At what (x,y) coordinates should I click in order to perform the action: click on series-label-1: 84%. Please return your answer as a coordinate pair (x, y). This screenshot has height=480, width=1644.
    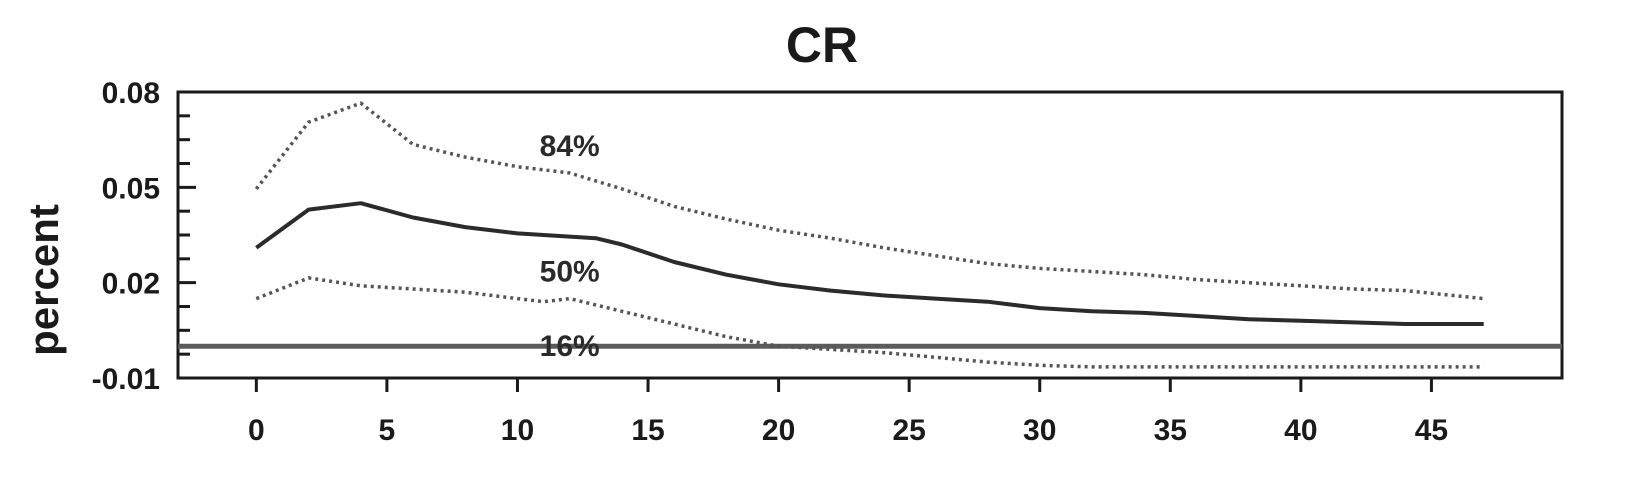
    Looking at the image, I should click on (570, 146).